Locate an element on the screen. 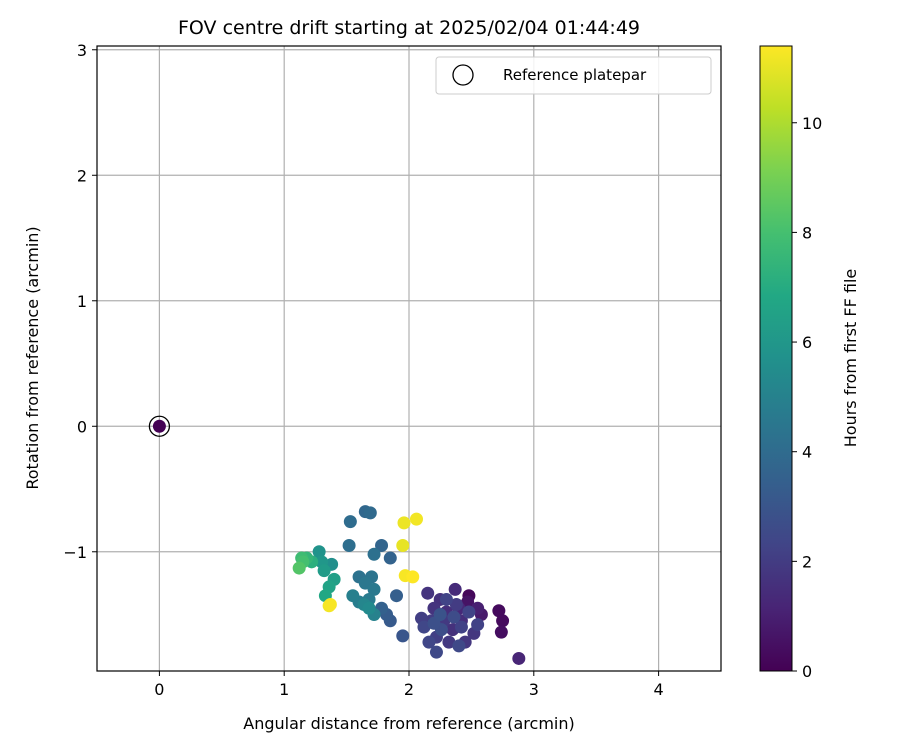 The height and width of the screenshot is (750, 900). y-tick-label: −1 is located at coordinates (75, 552).